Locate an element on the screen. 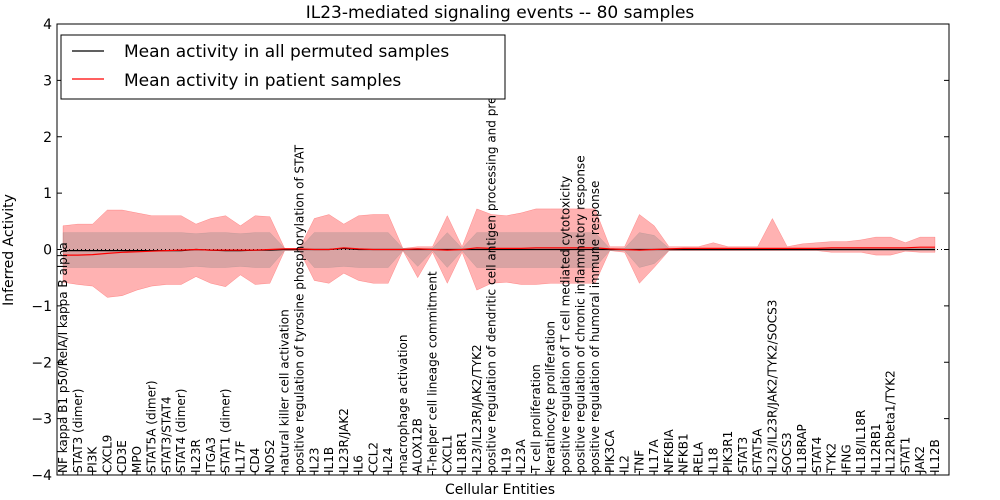 The image size is (1000, 500). category-label: IL18RAP is located at coordinates (802, 448).